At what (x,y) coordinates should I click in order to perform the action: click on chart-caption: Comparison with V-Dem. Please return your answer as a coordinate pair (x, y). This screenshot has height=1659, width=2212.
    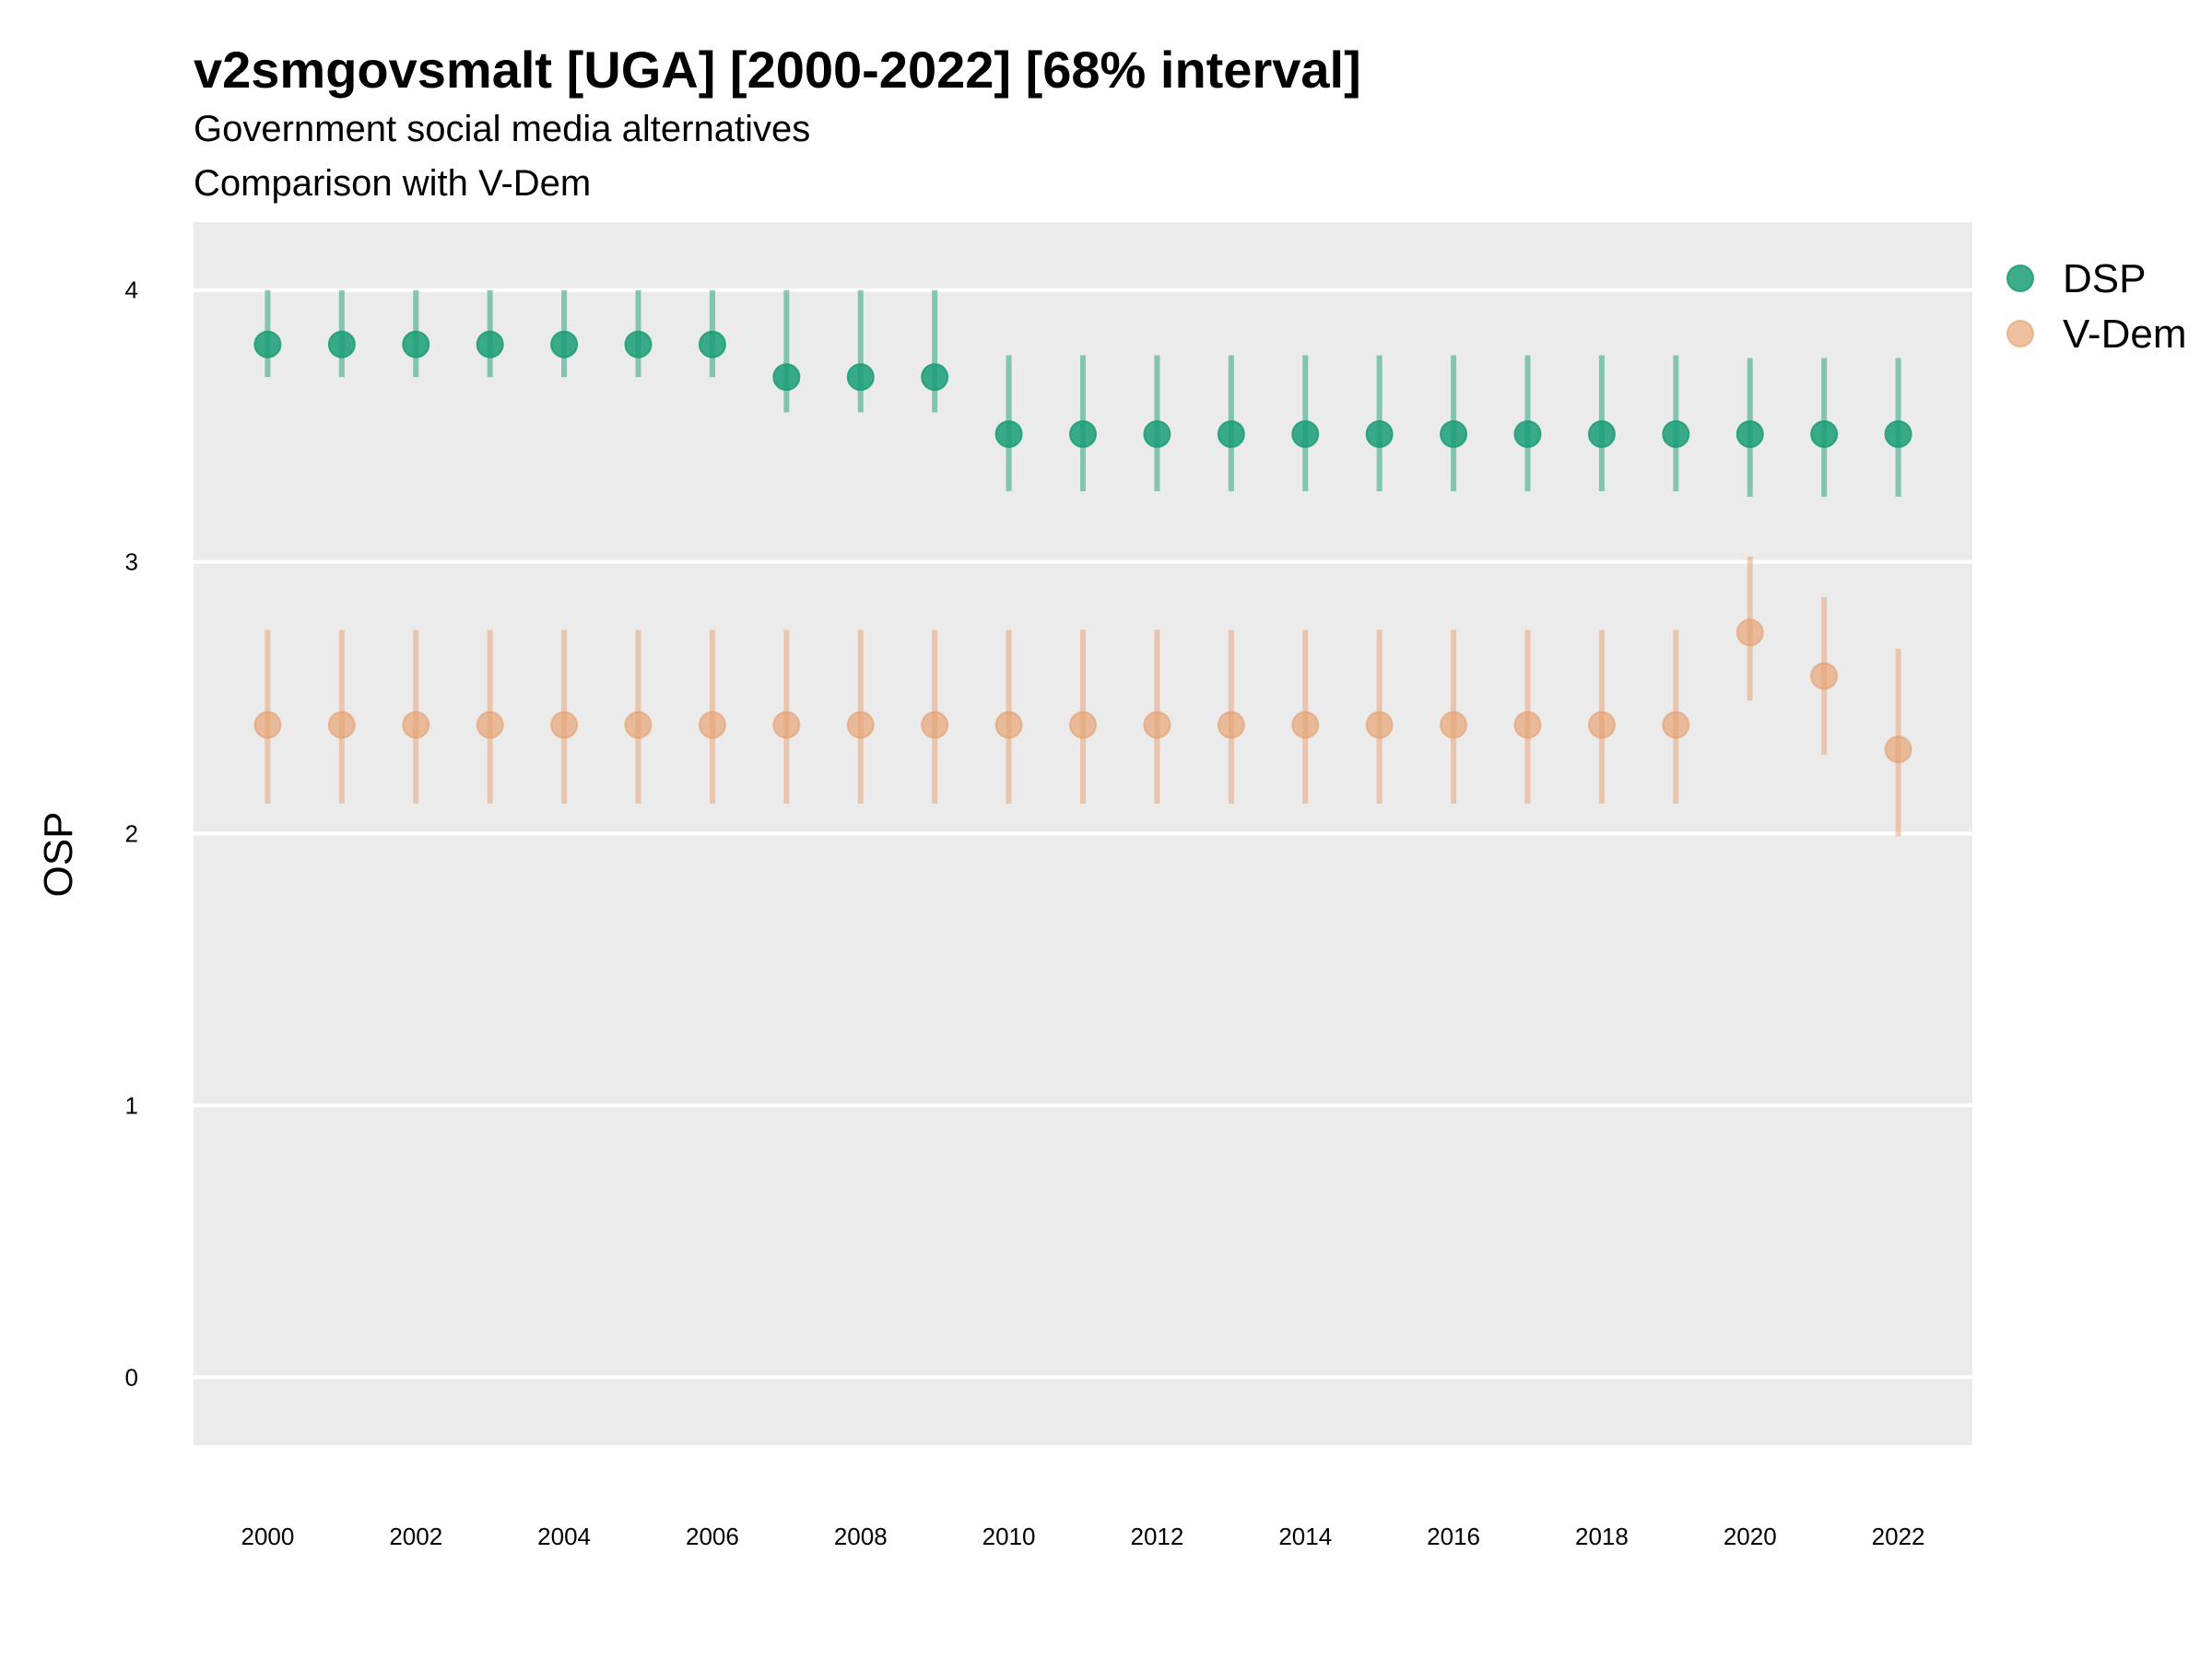
    Looking at the image, I should click on (392, 183).